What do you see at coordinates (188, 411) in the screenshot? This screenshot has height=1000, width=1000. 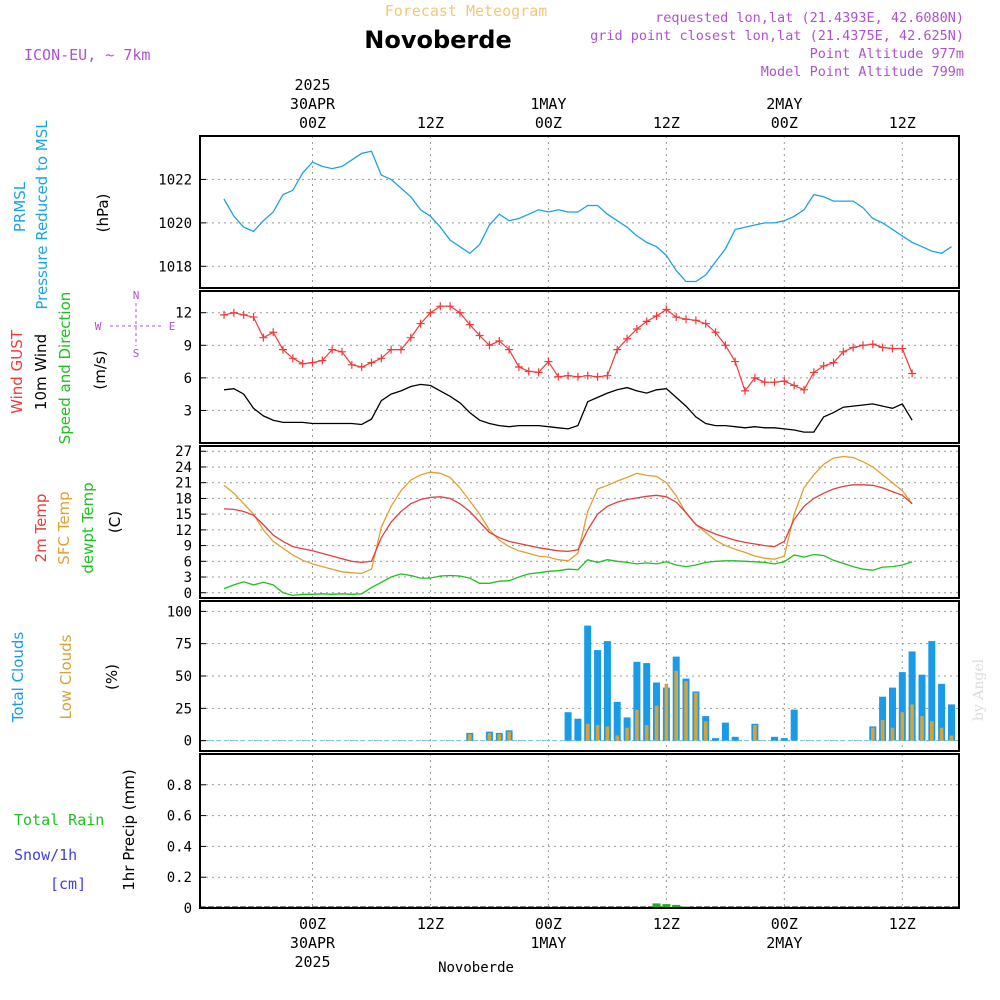 I see `ytick-label-wind-3: 3` at bounding box center [188, 411].